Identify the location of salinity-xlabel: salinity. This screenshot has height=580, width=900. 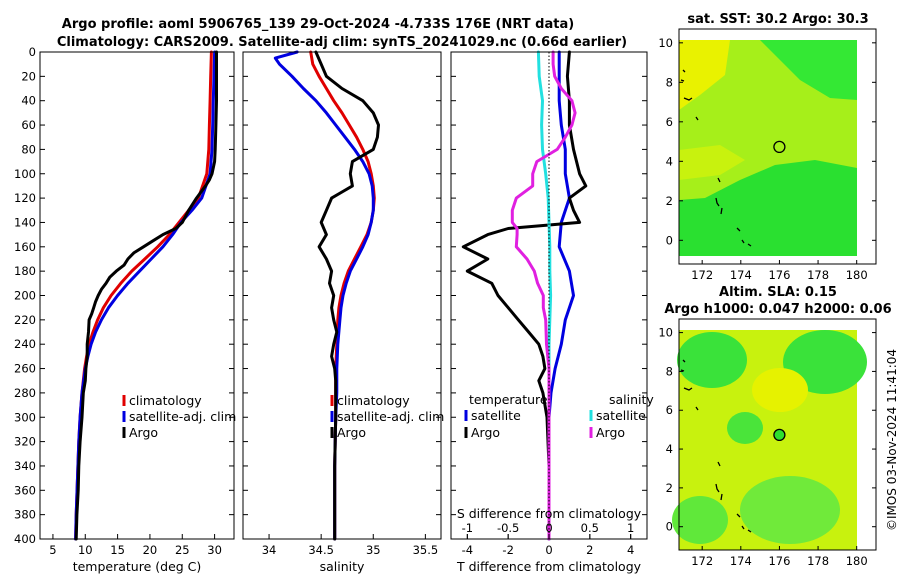
(342, 566).